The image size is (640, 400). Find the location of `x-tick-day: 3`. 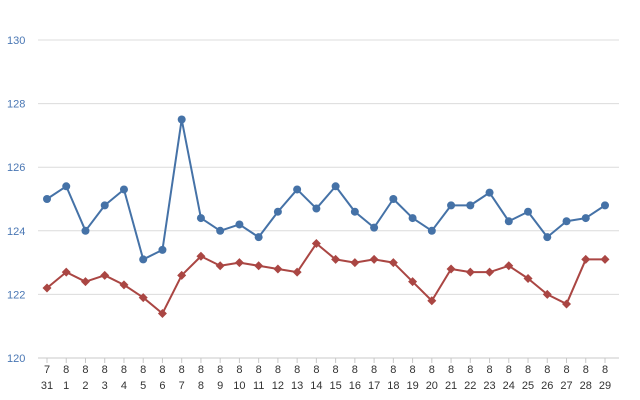

x-tick-day: 3 is located at coordinates (105, 386).